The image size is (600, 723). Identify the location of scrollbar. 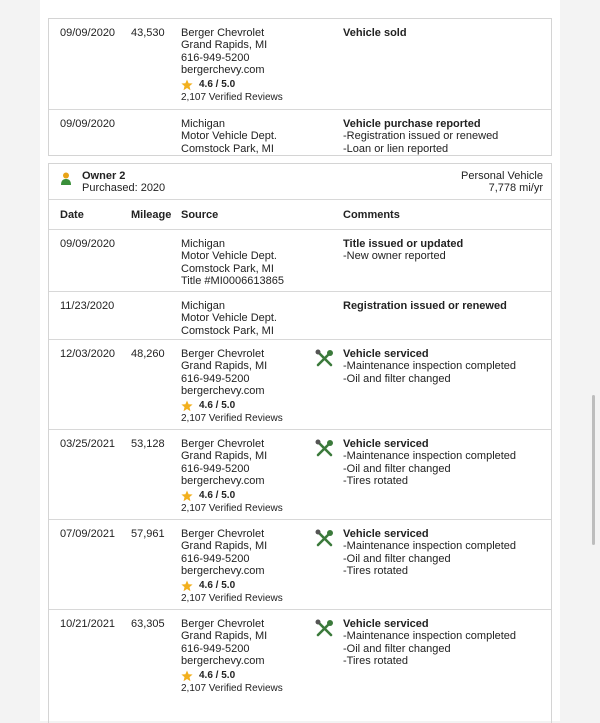
(593, 470).